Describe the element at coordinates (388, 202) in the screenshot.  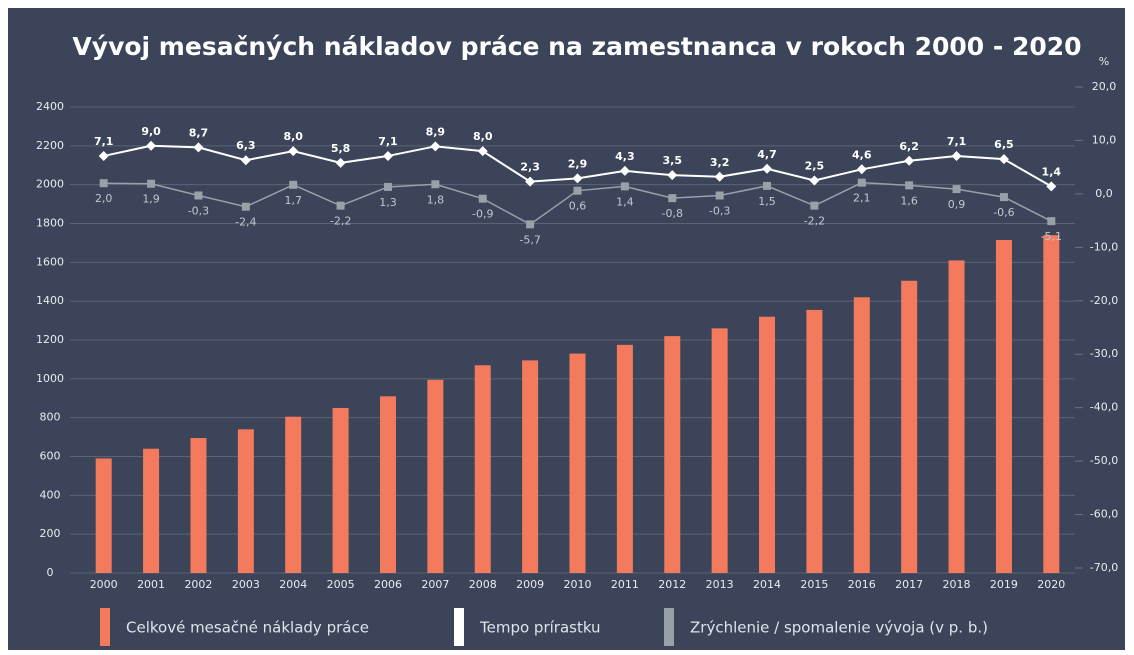
I see `data-label: 1,3` at that location.